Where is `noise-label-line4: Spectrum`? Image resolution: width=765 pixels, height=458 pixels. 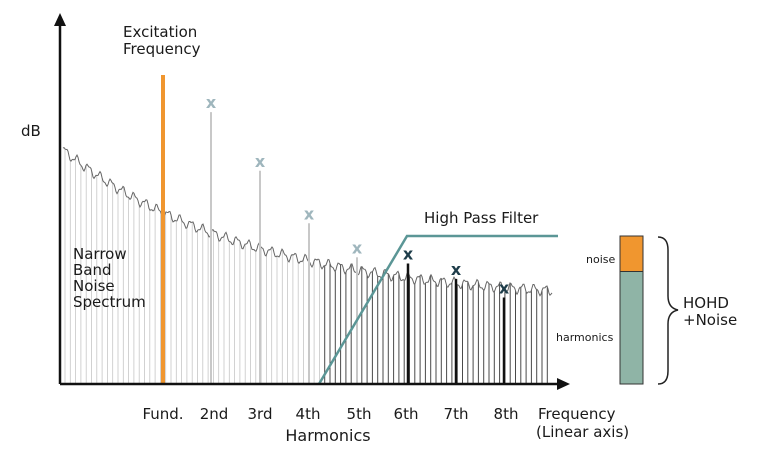 noise-label-line4: Spectrum is located at coordinates (109, 302).